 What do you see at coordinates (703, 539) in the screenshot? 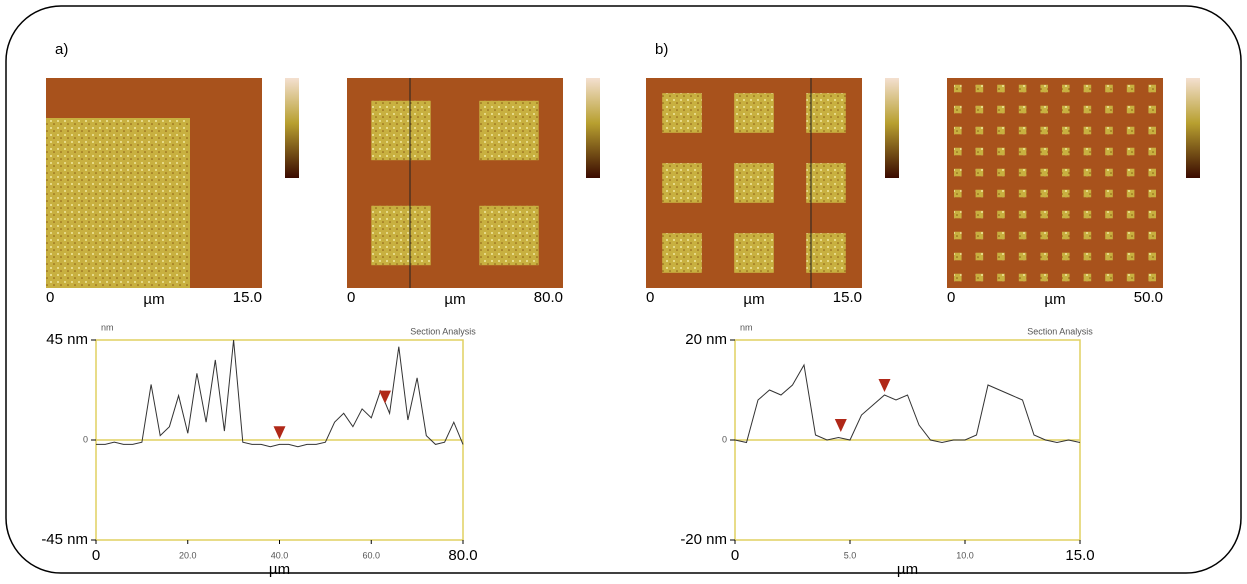
I see `y-tick-label: -20 nm` at bounding box center [703, 539].